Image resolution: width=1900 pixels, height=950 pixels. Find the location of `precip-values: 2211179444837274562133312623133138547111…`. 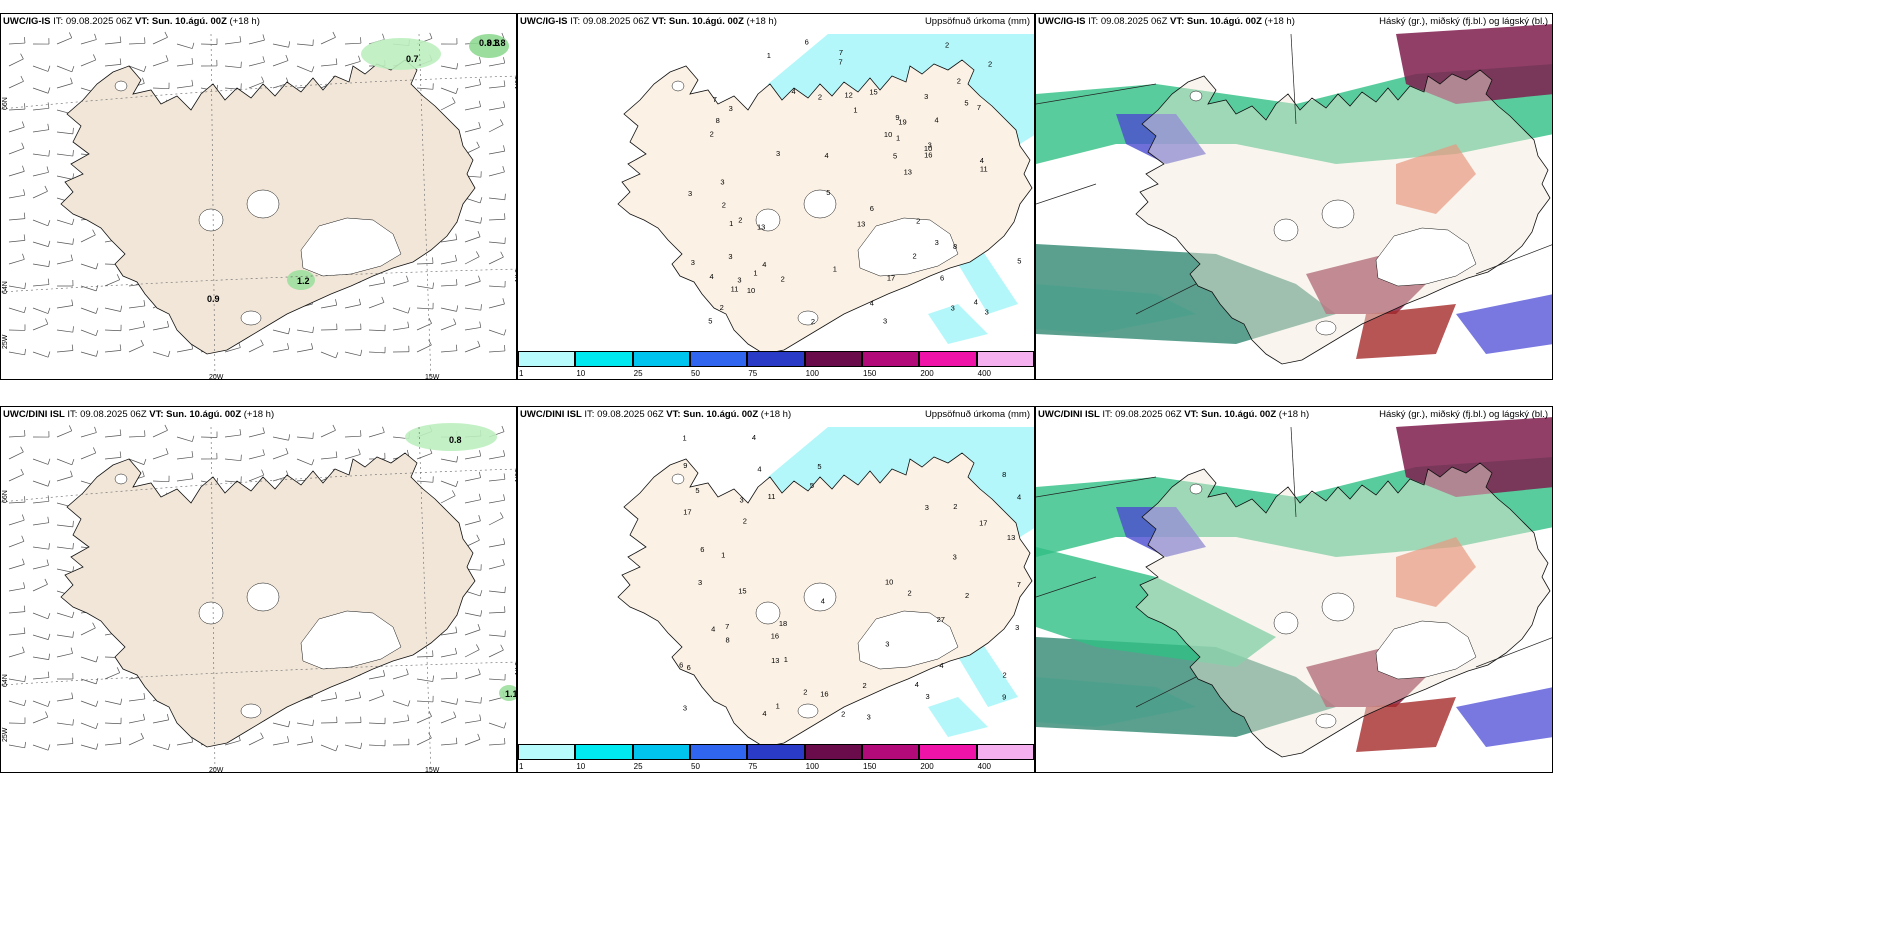

precip-values: 2211179444837274562133312623133138547111… is located at coordinates (850, 577).